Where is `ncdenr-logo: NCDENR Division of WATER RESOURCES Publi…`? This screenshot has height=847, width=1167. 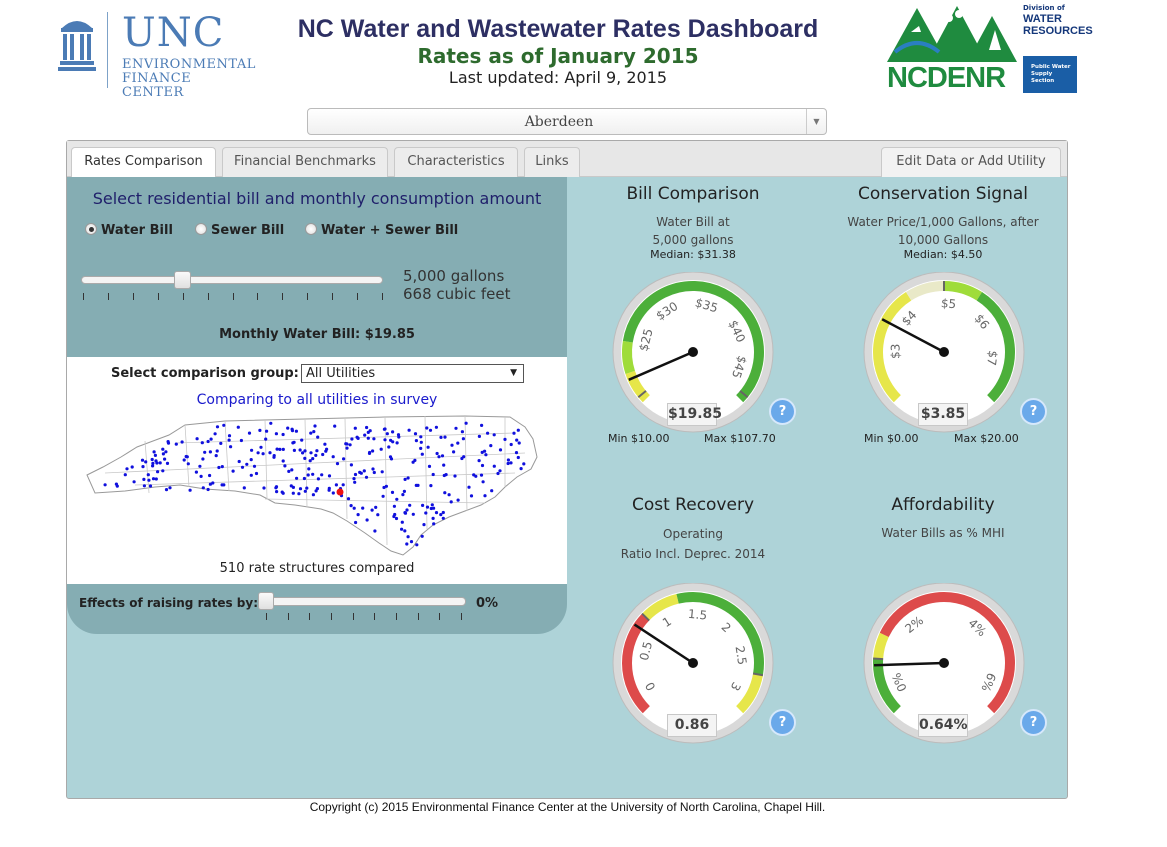
ncdenr-logo: NCDENR Division of WATER RESOURCES Publi… is located at coordinates (990, 49).